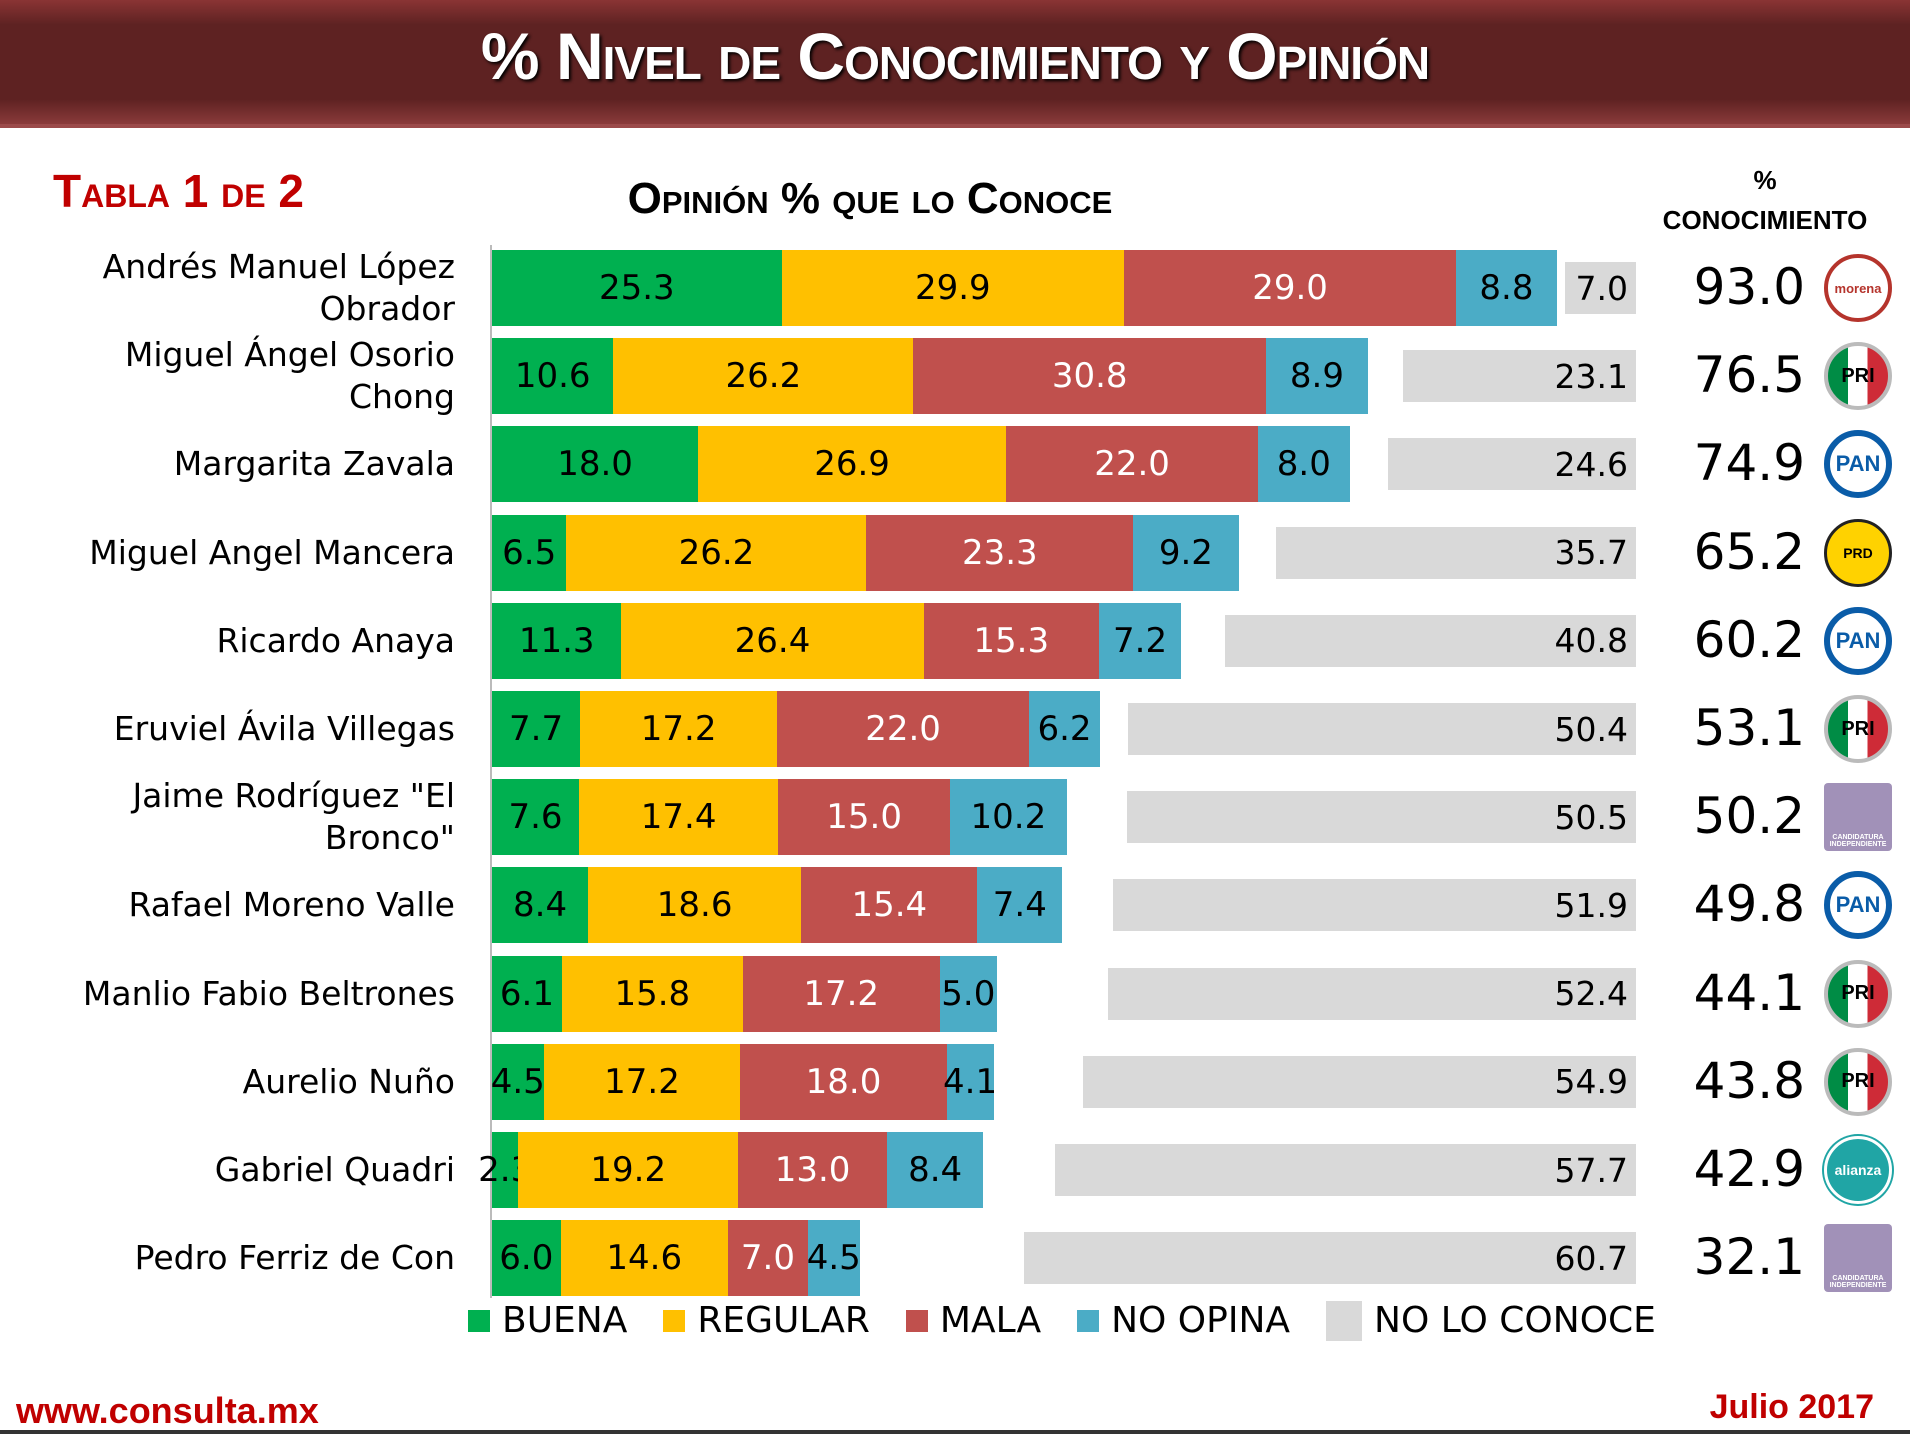  What do you see at coordinates (970, 1081) in the screenshot?
I see `bar-no-opina: 4.1` at bounding box center [970, 1081].